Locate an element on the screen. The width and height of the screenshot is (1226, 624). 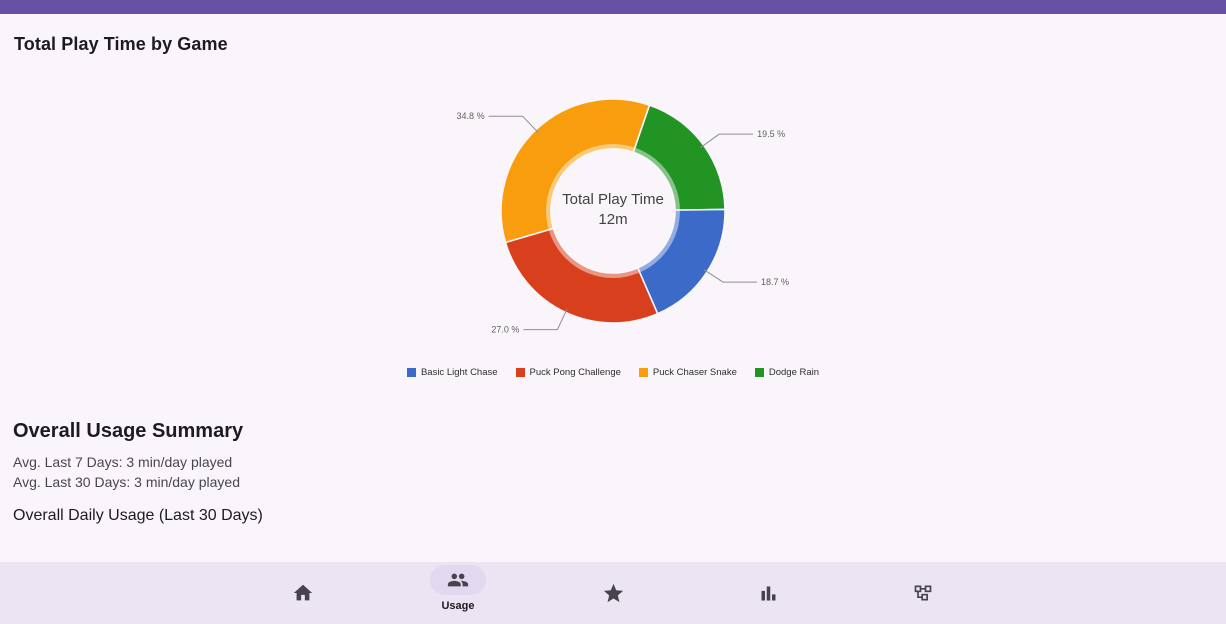
nav-item-home is located at coordinates (303, 585).